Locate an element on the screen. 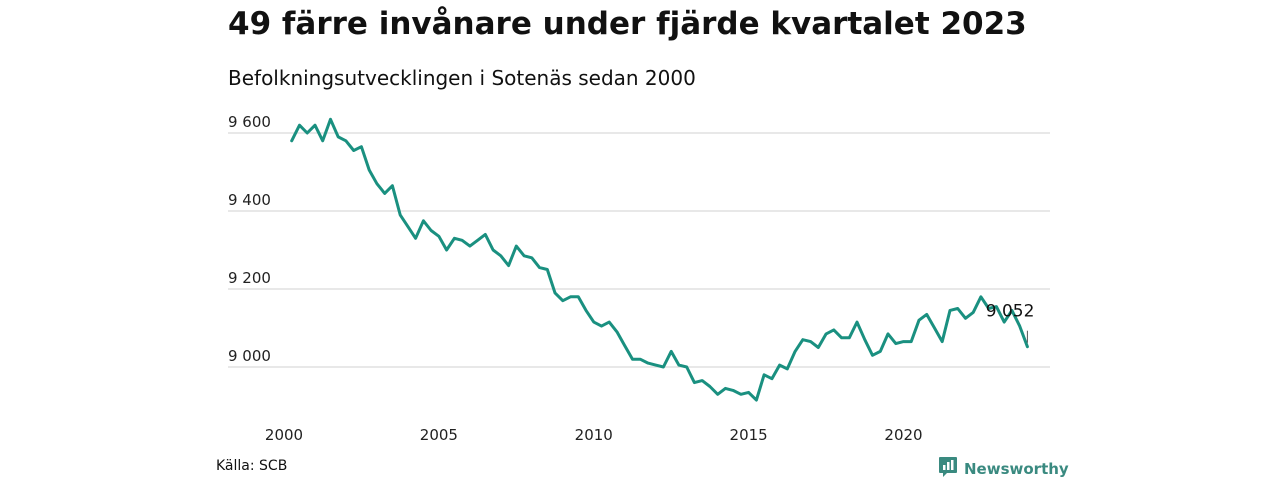 Image resolution: width=1280 pixels, height=482 pixels. y-tick-label: 9 400 is located at coordinates (249, 200).